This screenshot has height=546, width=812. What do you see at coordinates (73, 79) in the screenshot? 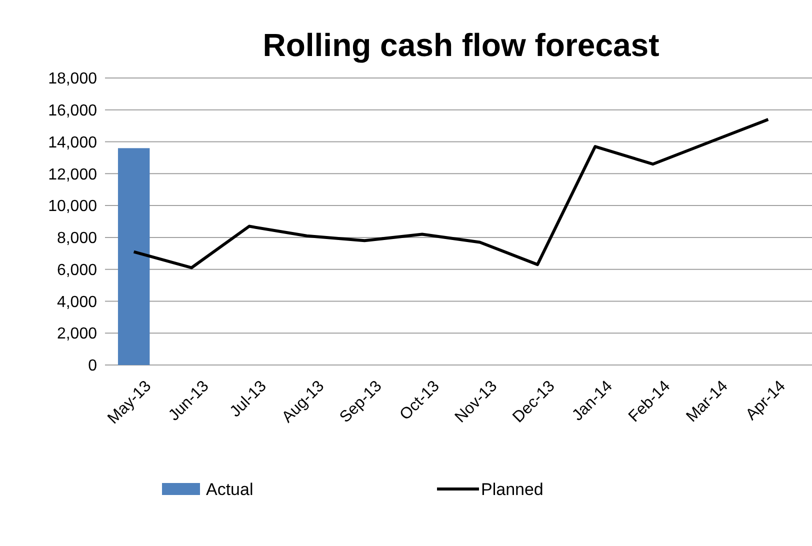
I see `y-tick-label: 18,000` at bounding box center [73, 79].